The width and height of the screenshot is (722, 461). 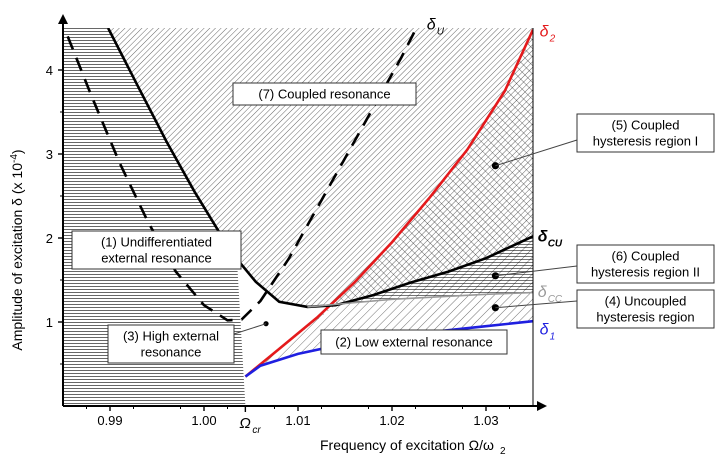 I want to click on label-coupled-resonance-text: (7) Coupled resonance, so click(x=324, y=94).